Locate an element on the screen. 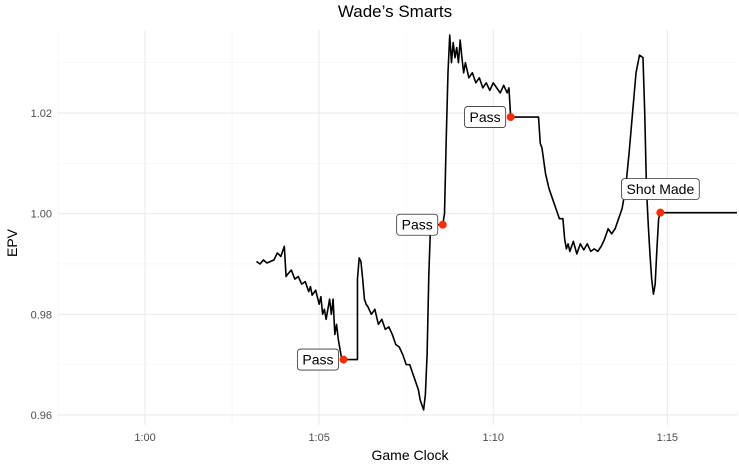 The width and height of the screenshot is (739, 471). y-axis-title: EPV is located at coordinates (12, 242).